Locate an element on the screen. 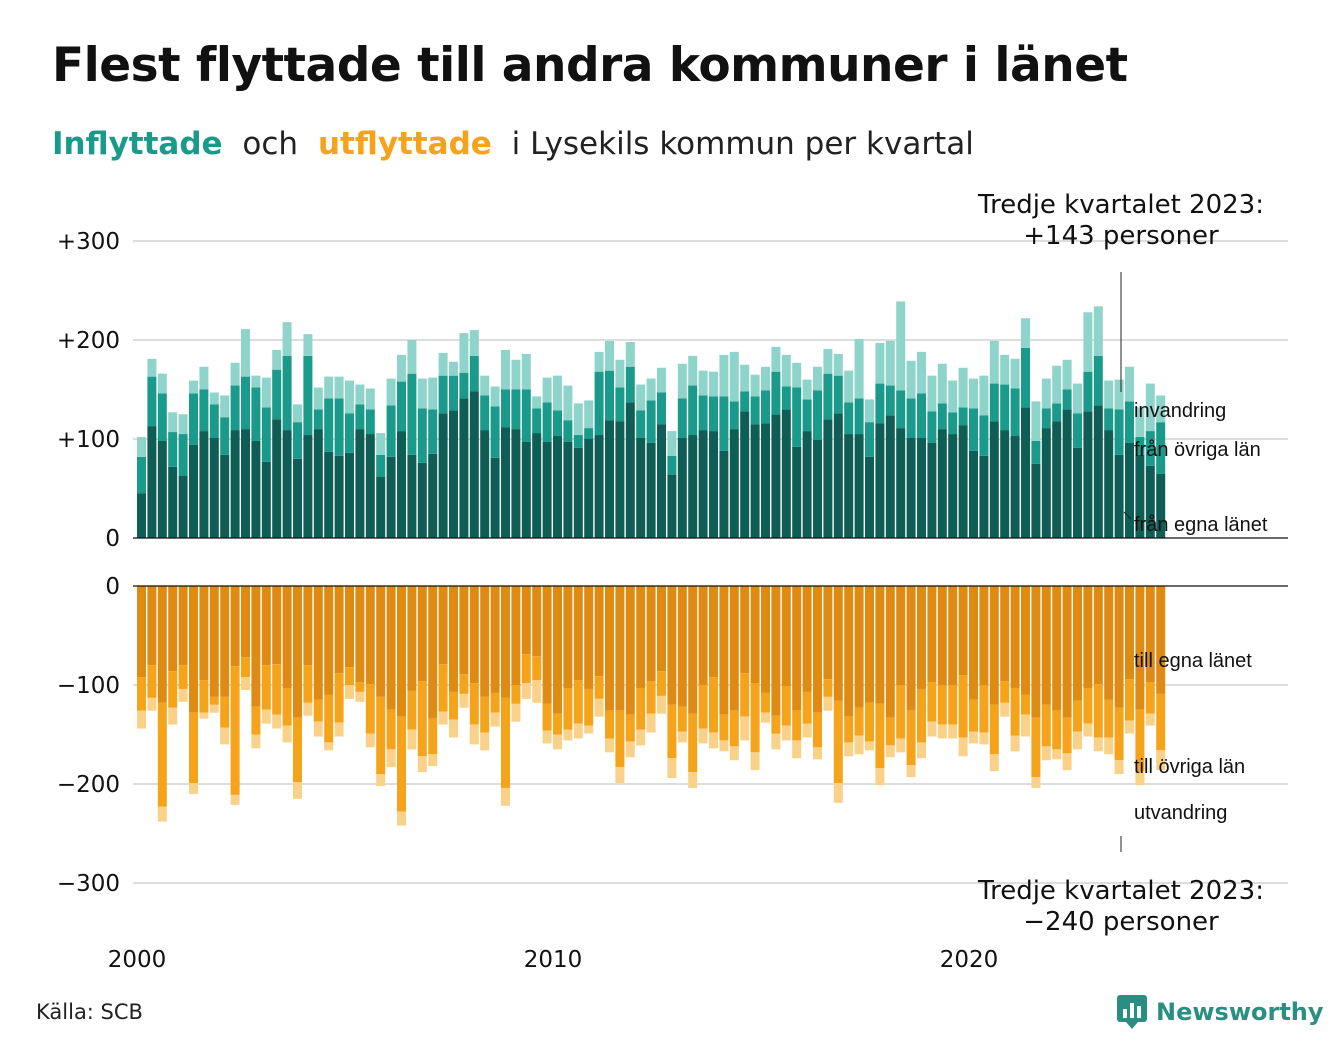 This screenshot has height=1060, width=1340. source-note: Källa: SCB is located at coordinates (89, 1012).